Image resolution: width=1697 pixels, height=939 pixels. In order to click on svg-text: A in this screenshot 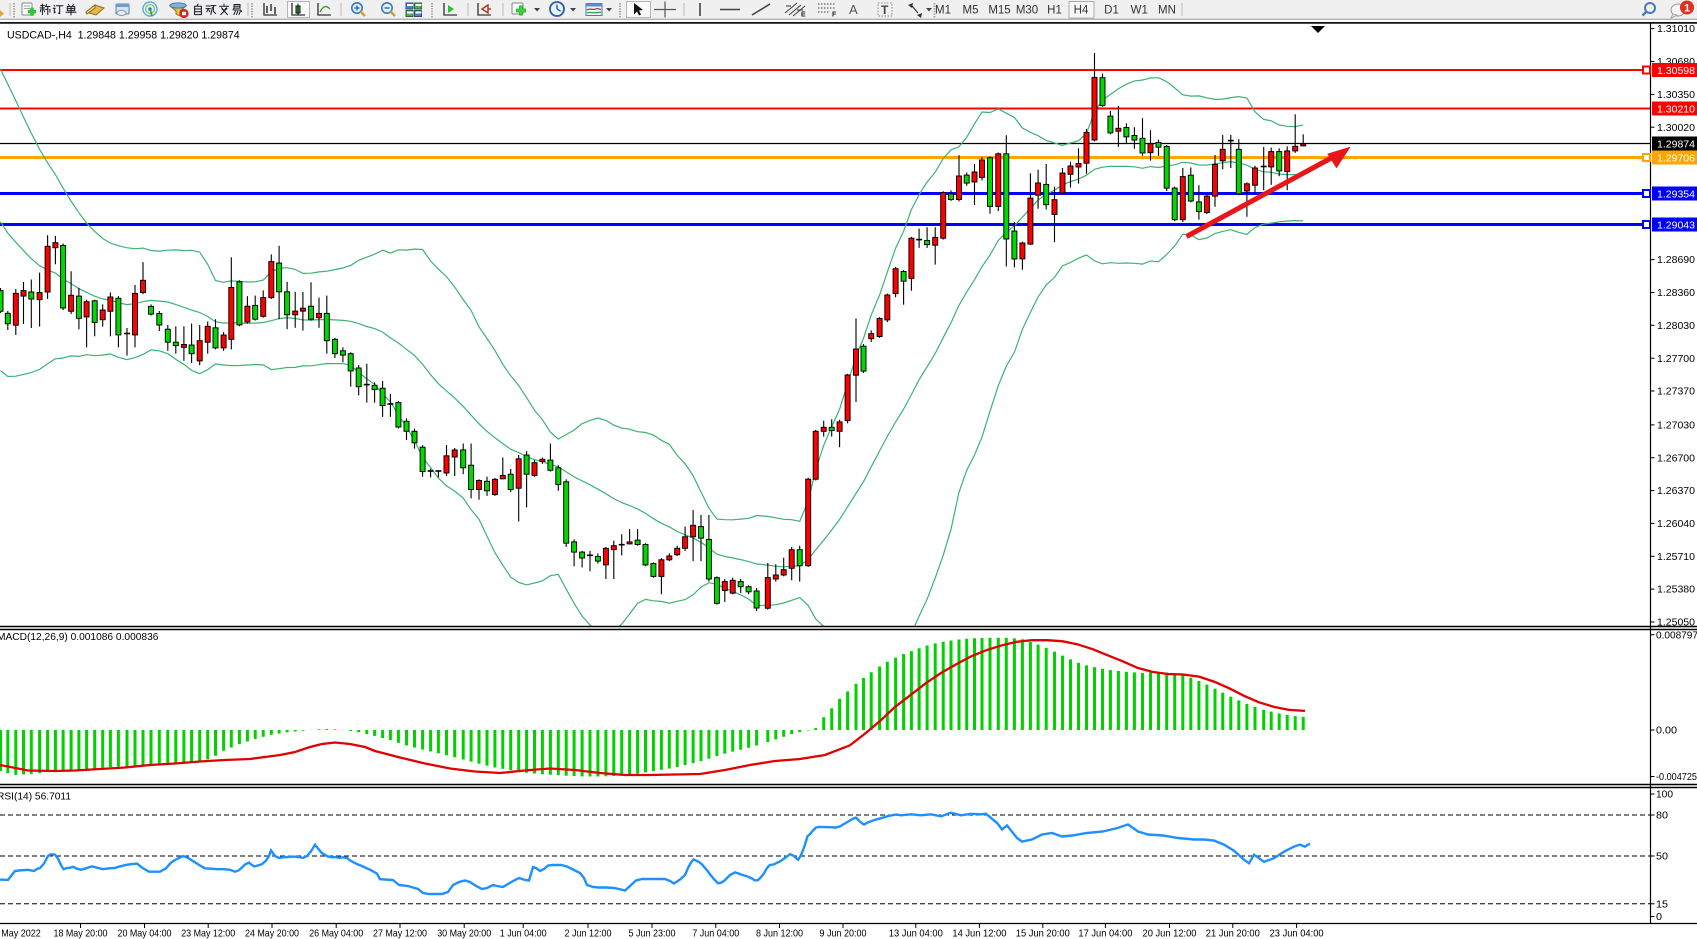, I will do `click(853, 9)`.